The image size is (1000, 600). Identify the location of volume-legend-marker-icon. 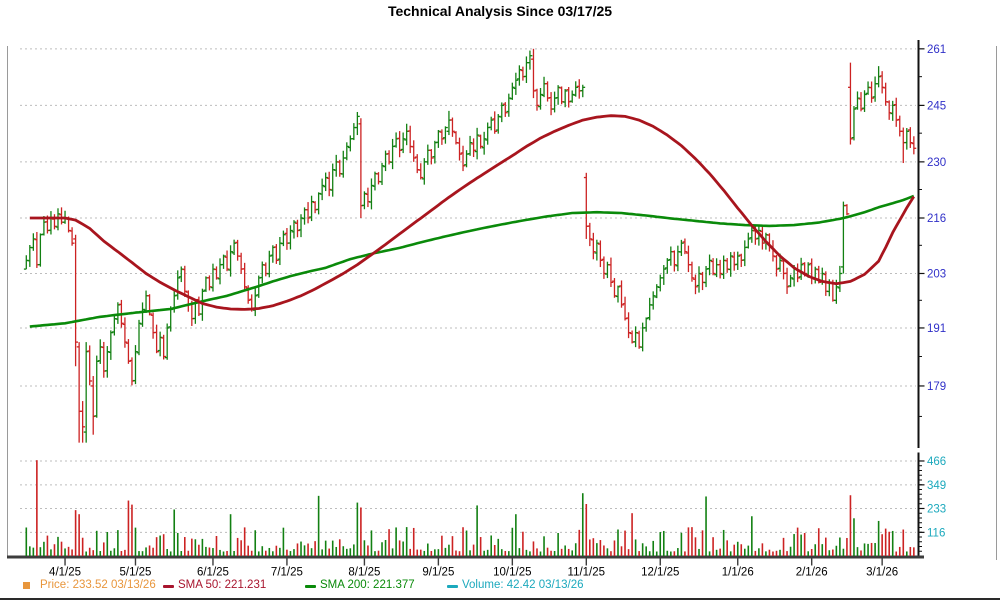
(452, 586).